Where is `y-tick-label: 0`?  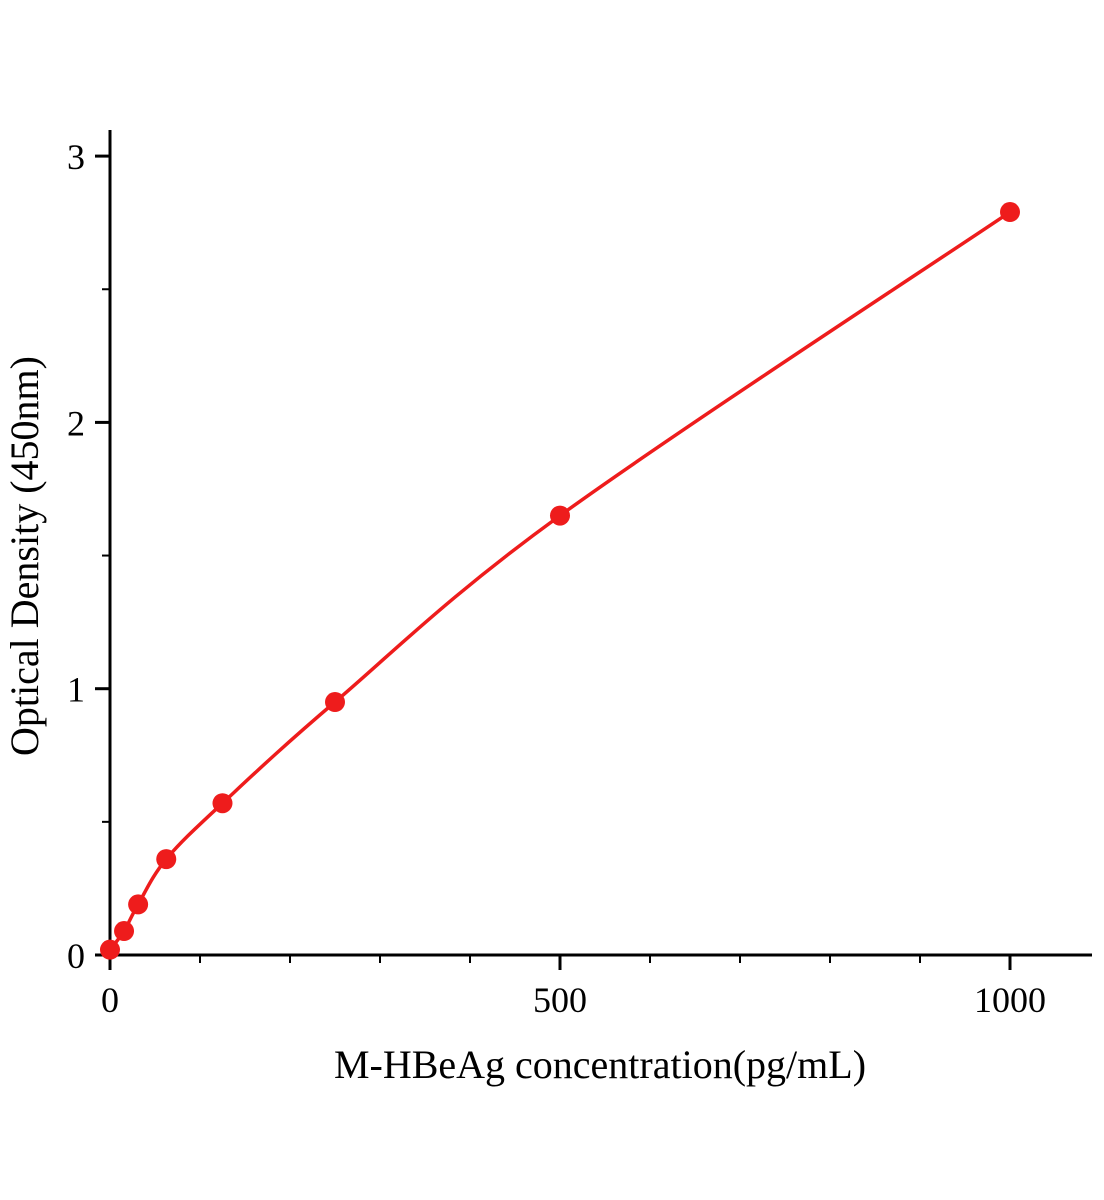
y-tick-label: 0 is located at coordinates (76, 956).